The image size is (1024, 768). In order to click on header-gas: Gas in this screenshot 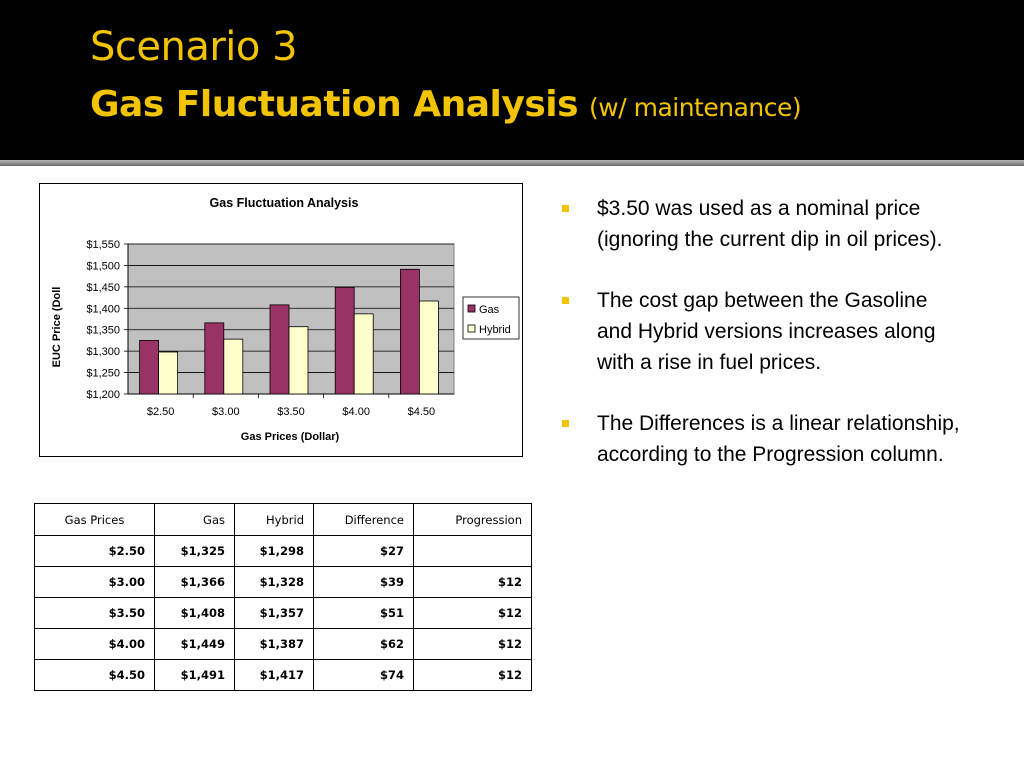, I will do `click(194, 519)`.